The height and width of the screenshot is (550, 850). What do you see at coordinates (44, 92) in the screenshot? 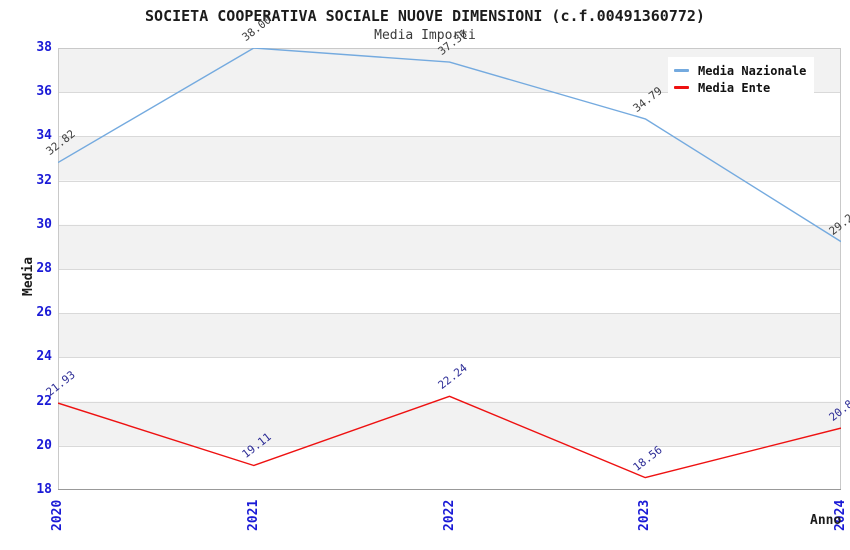
I see `y-tick-label: 36` at bounding box center [44, 92].